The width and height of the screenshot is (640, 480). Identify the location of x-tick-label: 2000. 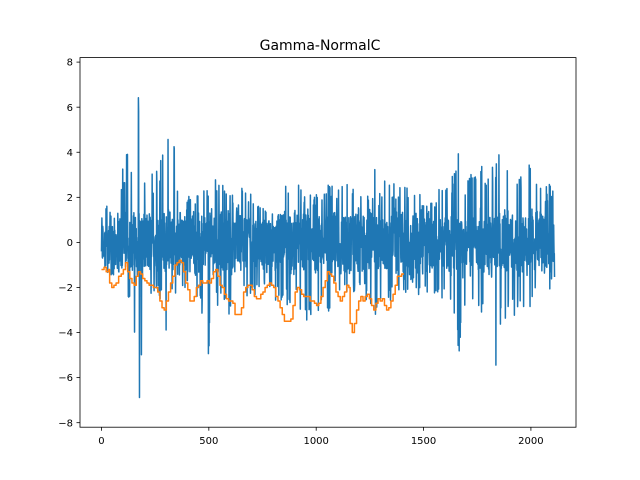
(530, 441).